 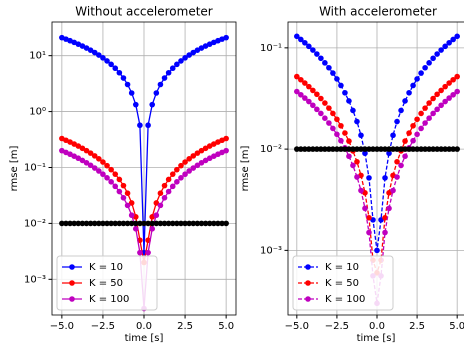 I want to click on legend-label: K = 10, so click(x=106, y=267).